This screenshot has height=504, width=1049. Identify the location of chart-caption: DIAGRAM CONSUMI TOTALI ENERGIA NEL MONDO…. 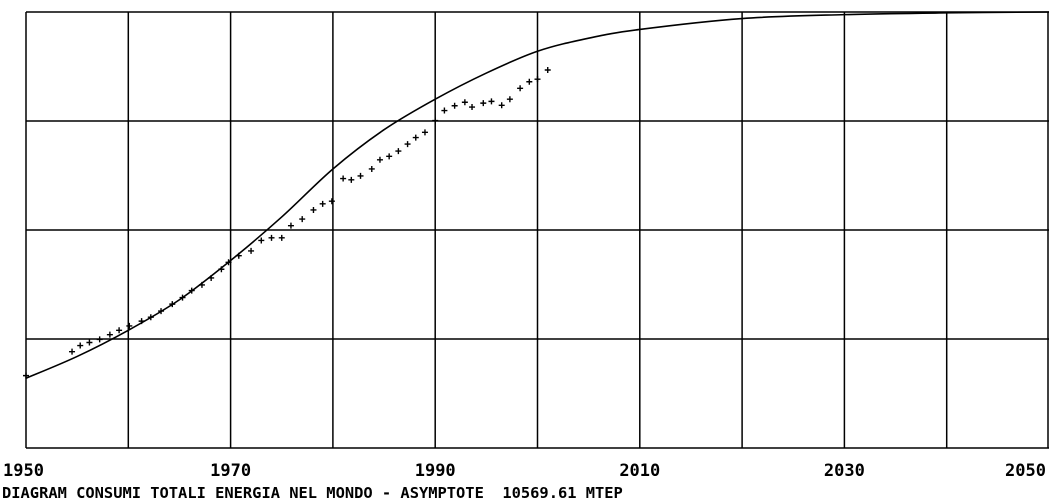
(312, 493).